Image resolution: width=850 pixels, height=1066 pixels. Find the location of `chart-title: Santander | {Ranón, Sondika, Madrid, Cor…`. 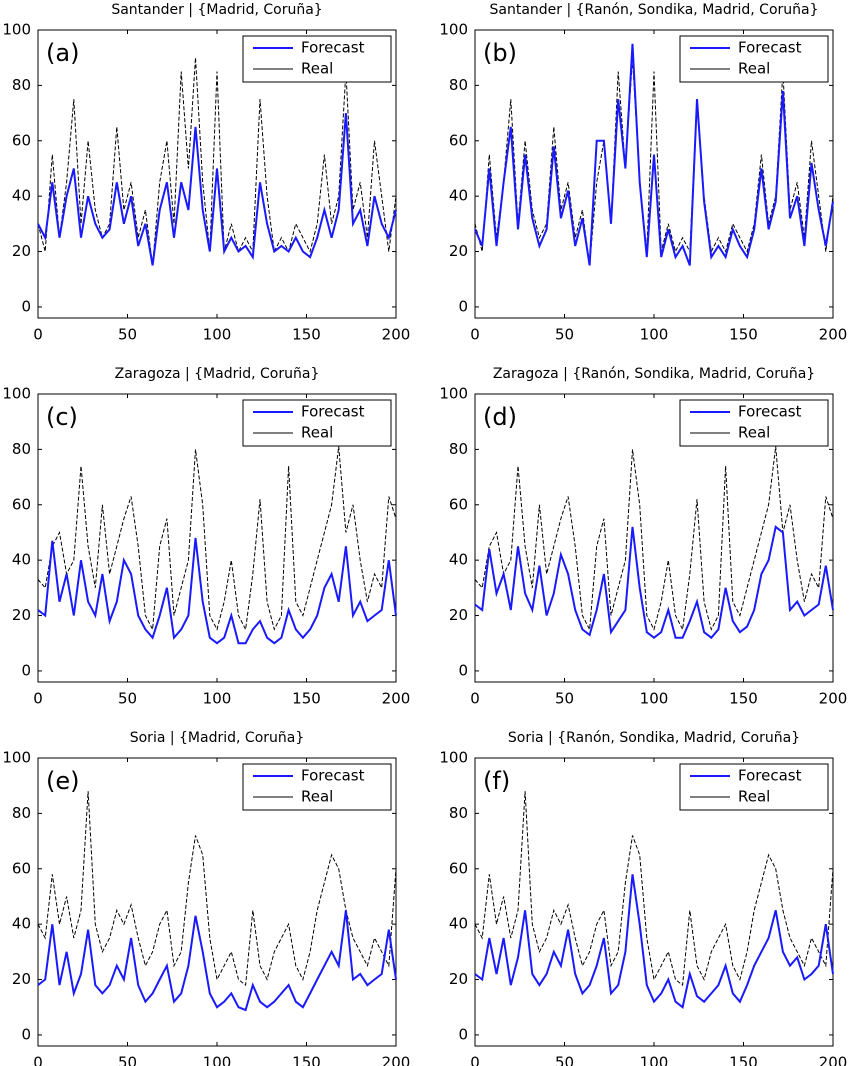

chart-title: Santander | {Ranón, Sondika, Madrid, Cor… is located at coordinates (653, 10).